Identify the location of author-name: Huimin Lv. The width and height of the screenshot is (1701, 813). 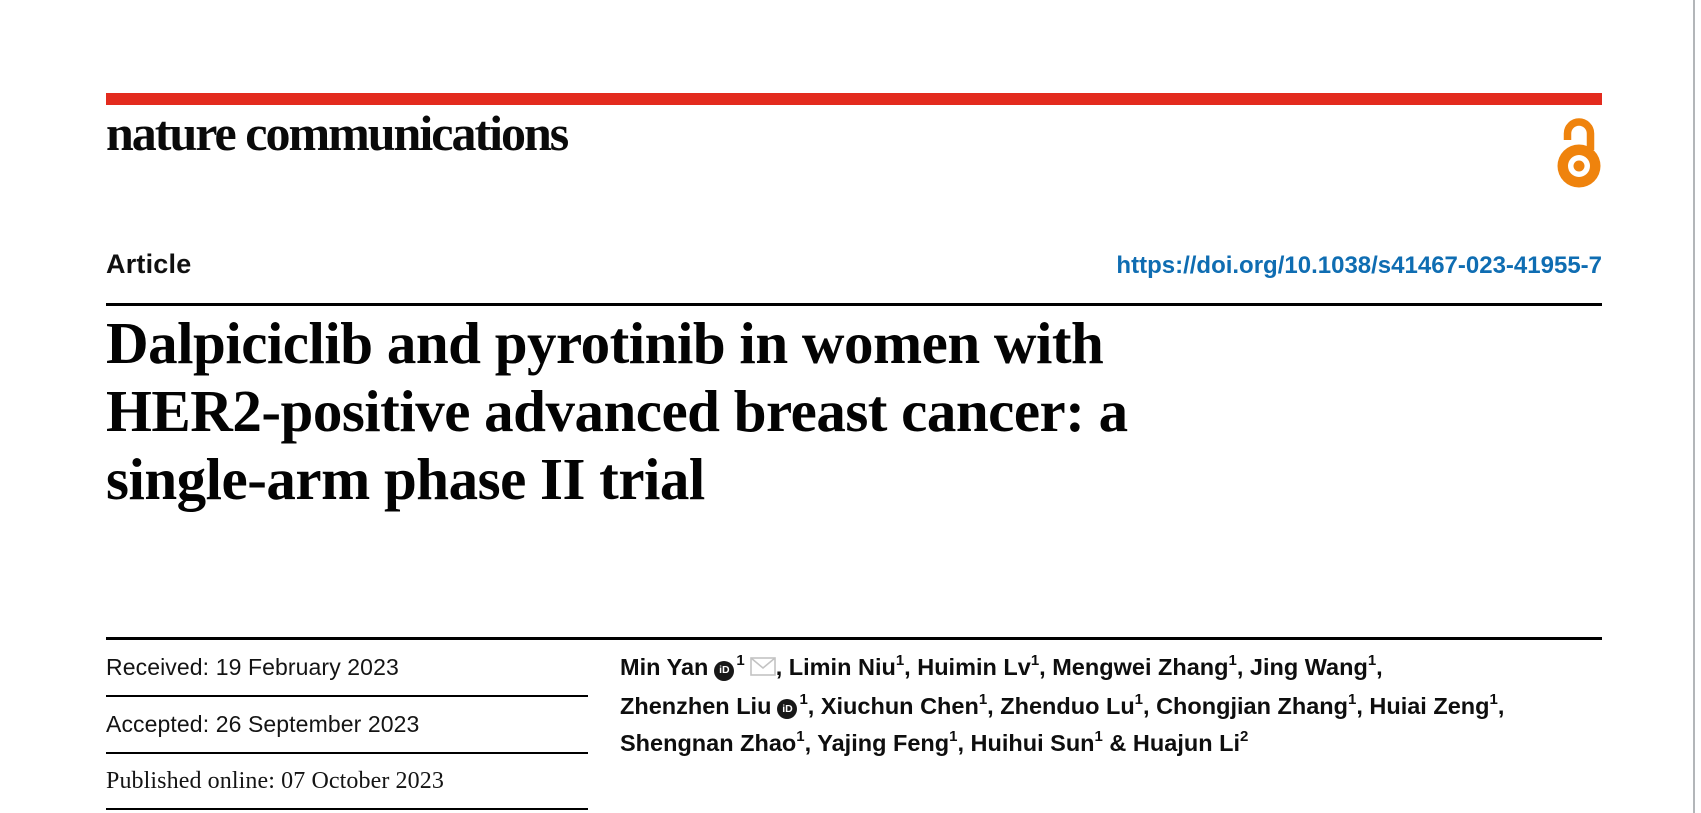
(974, 667).